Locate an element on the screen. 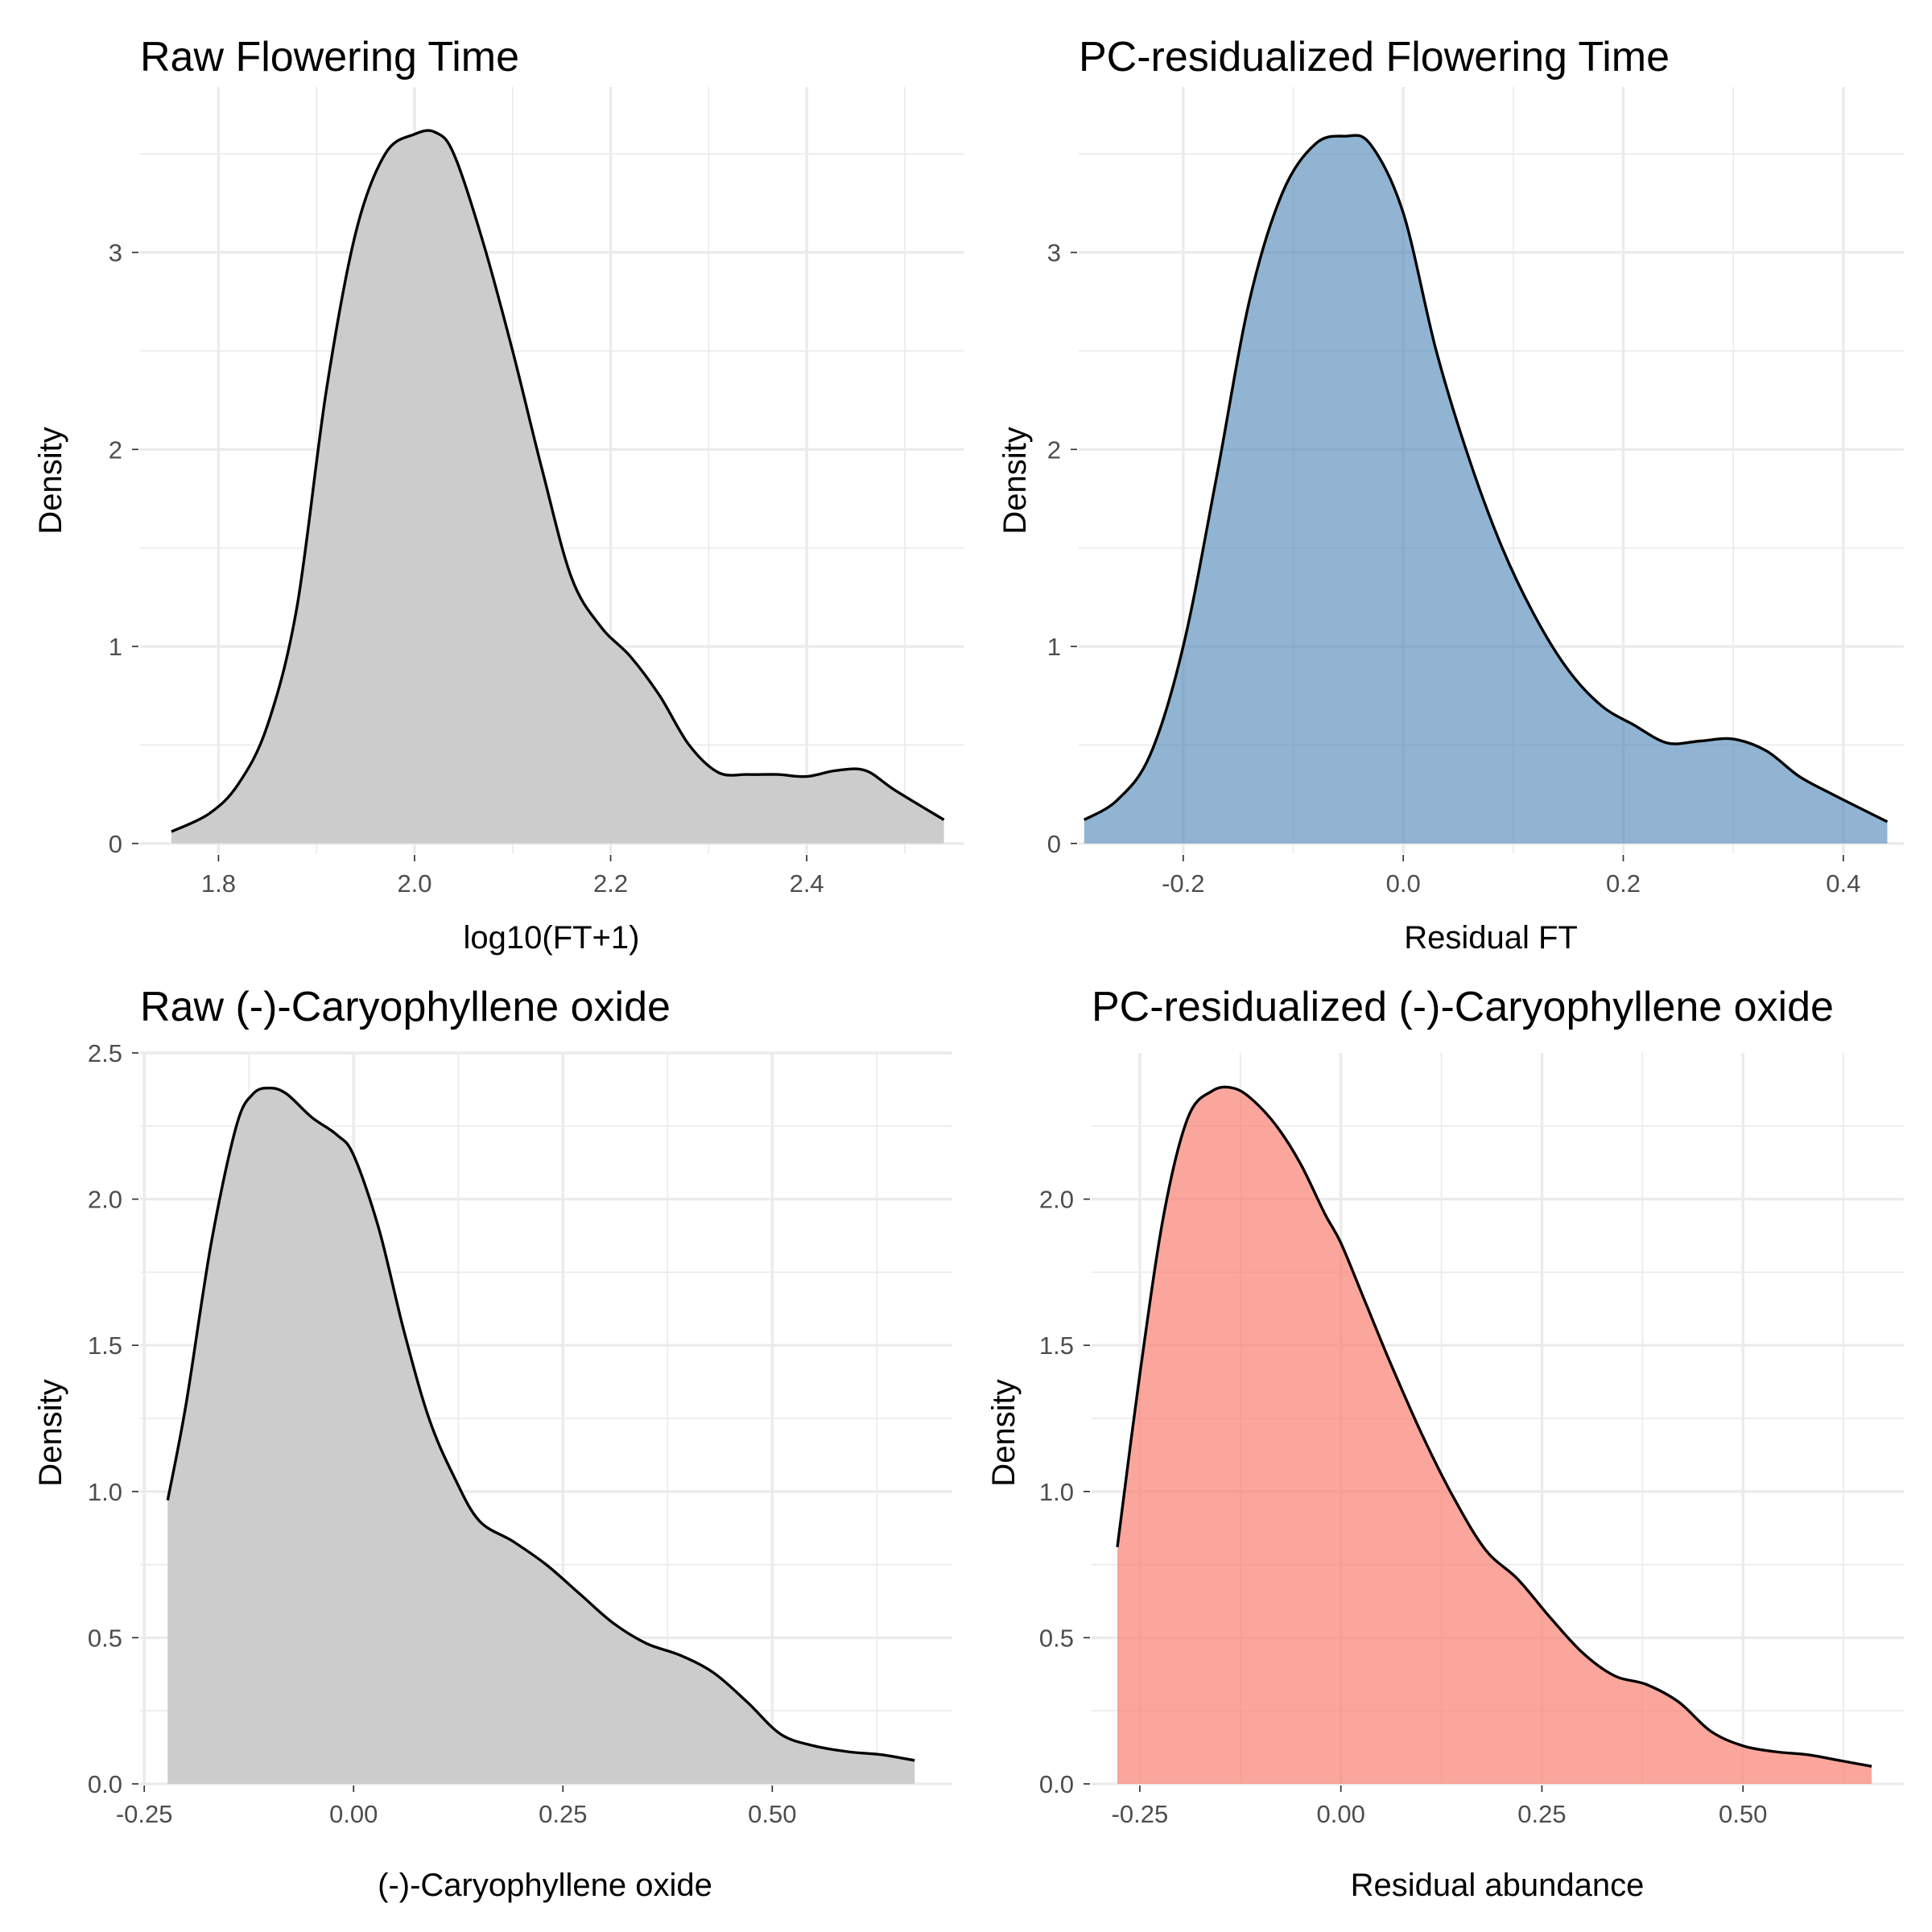  x-axis-label-raw-ft: log10(FT+1) is located at coordinates (552, 938).